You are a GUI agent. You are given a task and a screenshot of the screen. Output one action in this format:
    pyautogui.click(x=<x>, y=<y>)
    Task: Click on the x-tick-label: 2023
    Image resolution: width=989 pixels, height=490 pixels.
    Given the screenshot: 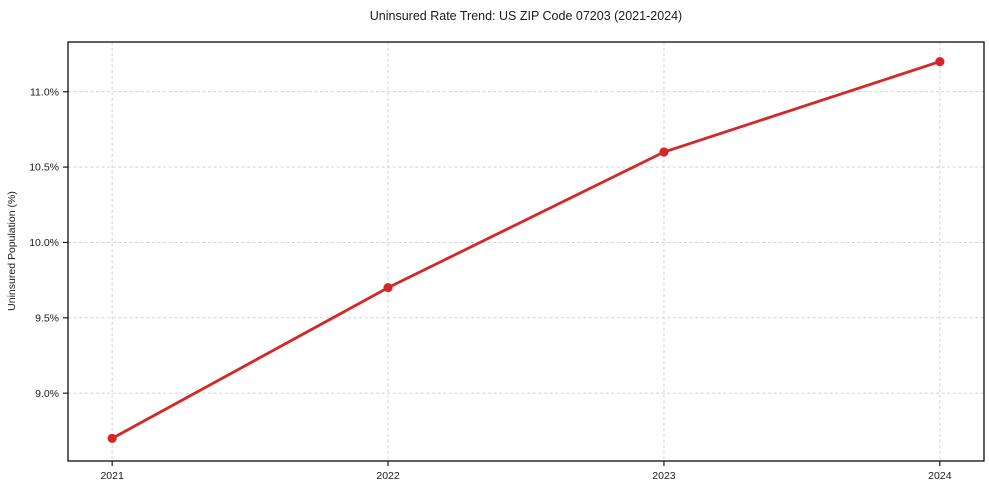 What is the action you would take?
    pyautogui.click(x=664, y=476)
    